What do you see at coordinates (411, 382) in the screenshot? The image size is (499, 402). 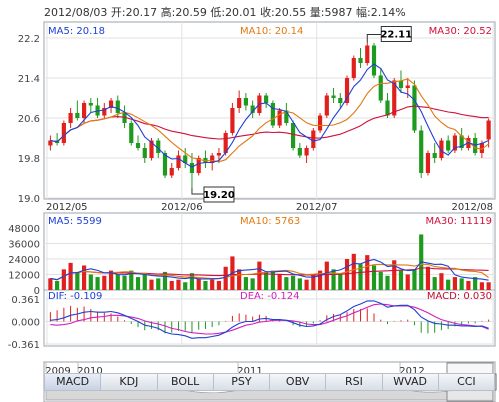 I see `tab-wvad: WVAD` at bounding box center [411, 382].